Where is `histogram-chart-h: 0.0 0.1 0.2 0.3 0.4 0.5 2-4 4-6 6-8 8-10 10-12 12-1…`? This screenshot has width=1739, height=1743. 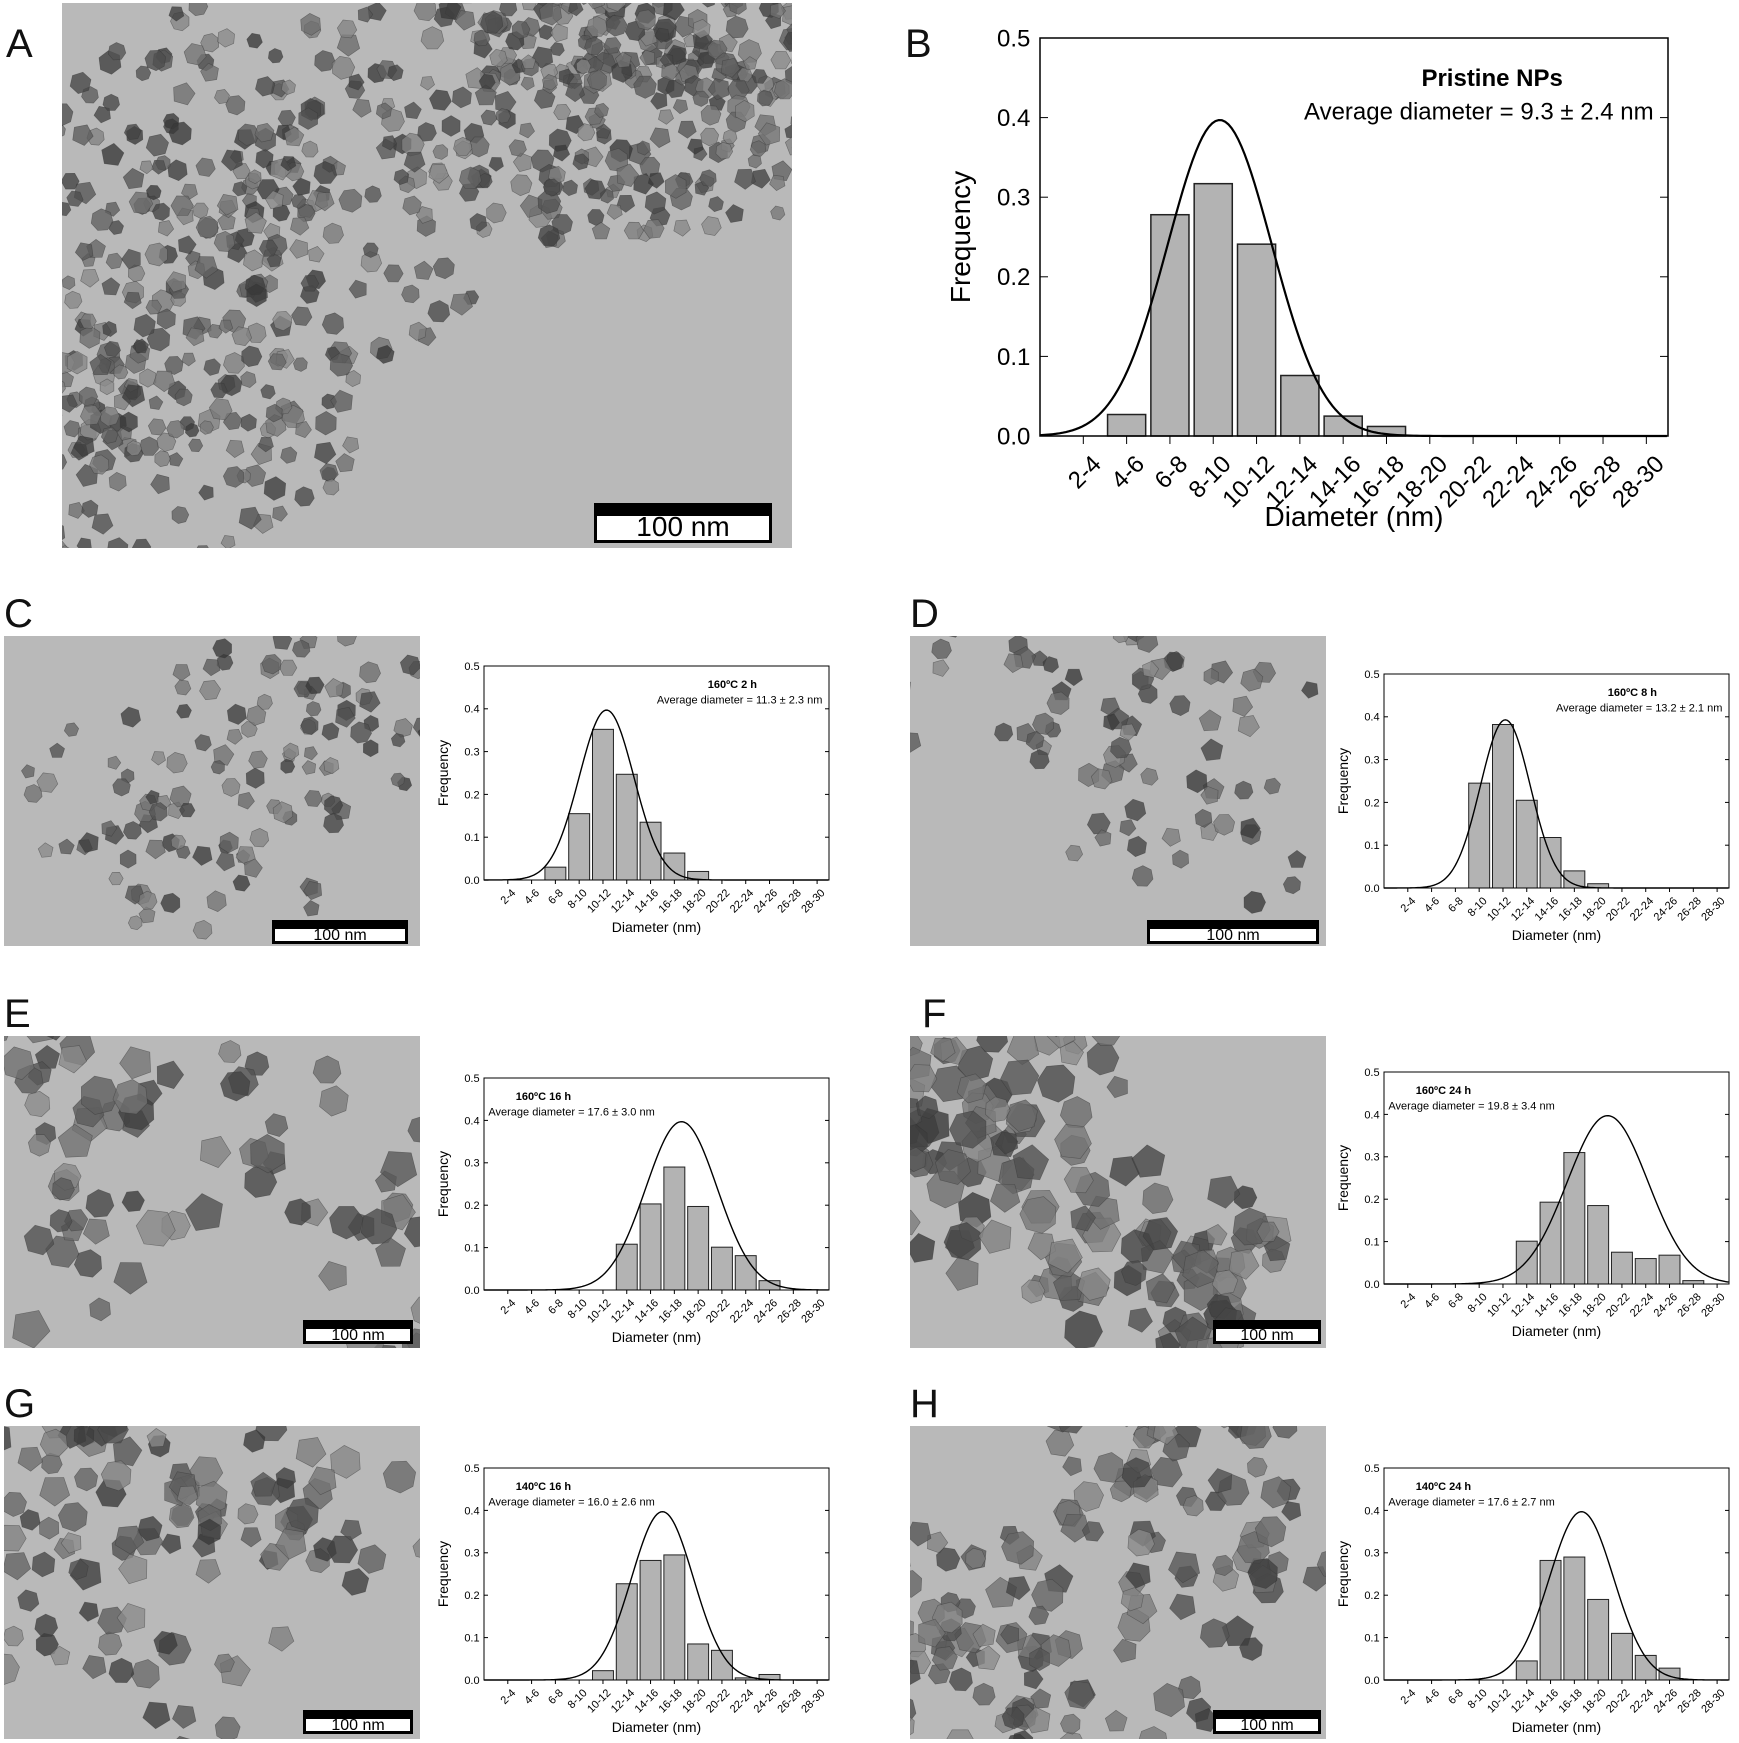
histogram-chart-h: 0.0 0.1 0.2 0.3 0.4 0.5 2-4 4-6 6-8 8-10 10-12 12-1… is located at coordinates (1532, 1599).